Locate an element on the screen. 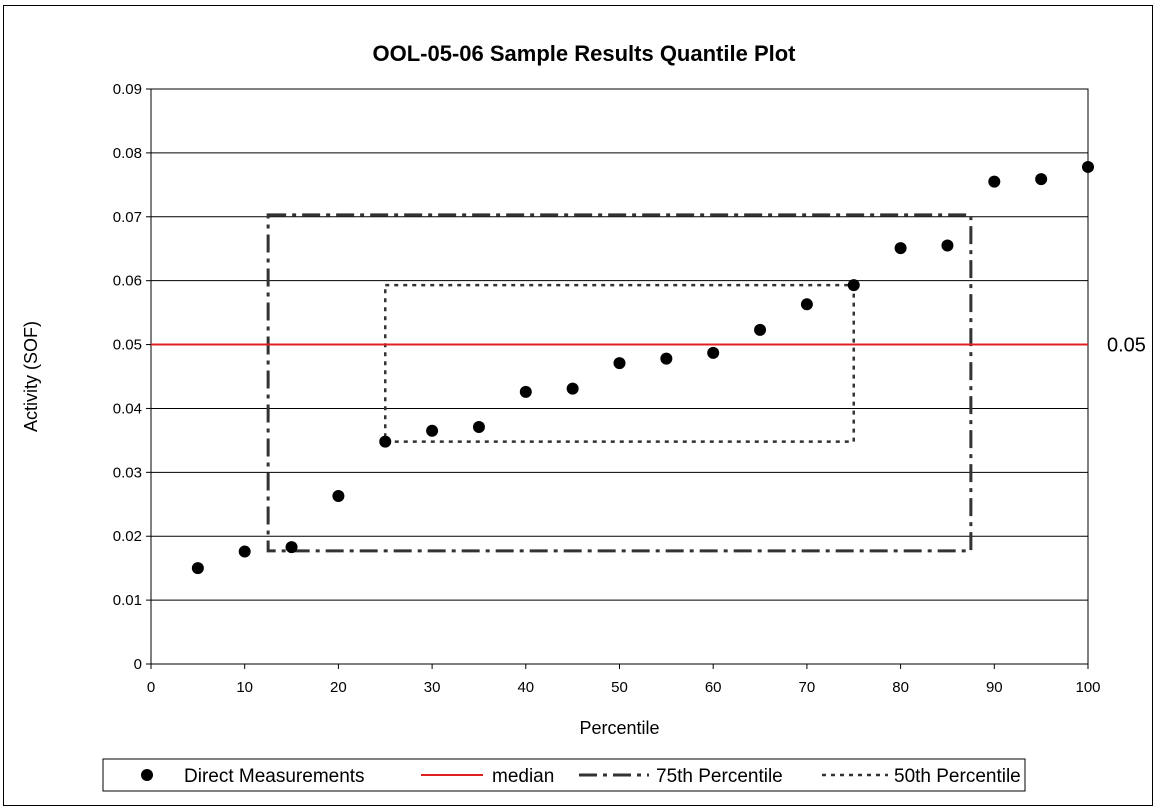 The image size is (1156, 811). y-tick-label: 0.06 is located at coordinates (127, 281).